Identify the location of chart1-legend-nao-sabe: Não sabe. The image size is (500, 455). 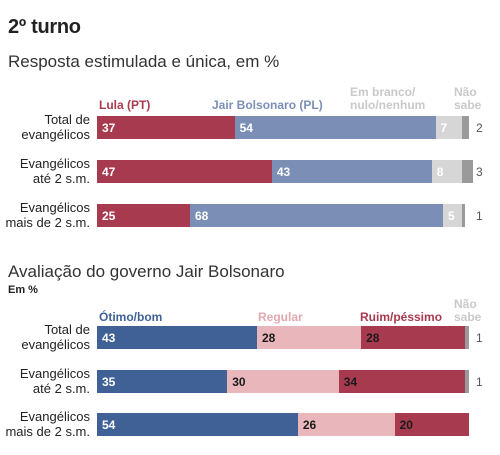
(468, 98).